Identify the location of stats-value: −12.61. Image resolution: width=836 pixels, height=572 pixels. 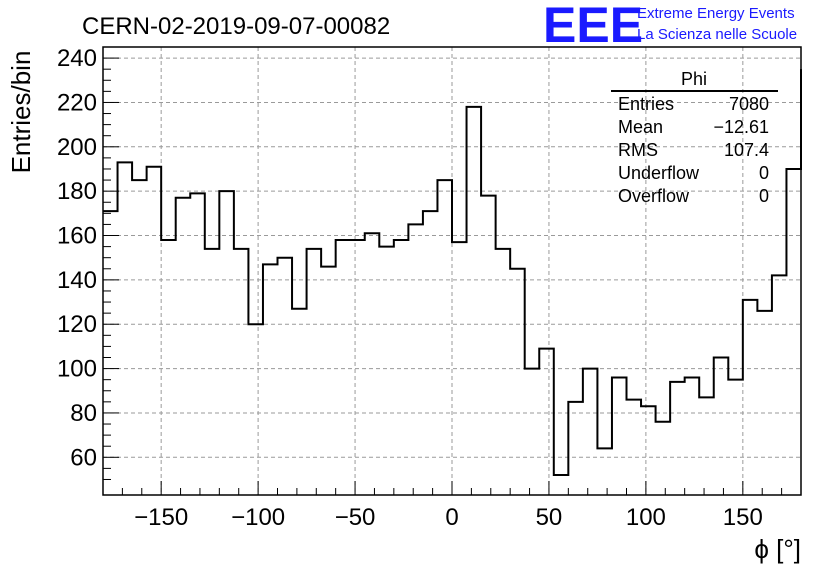
(741, 127).